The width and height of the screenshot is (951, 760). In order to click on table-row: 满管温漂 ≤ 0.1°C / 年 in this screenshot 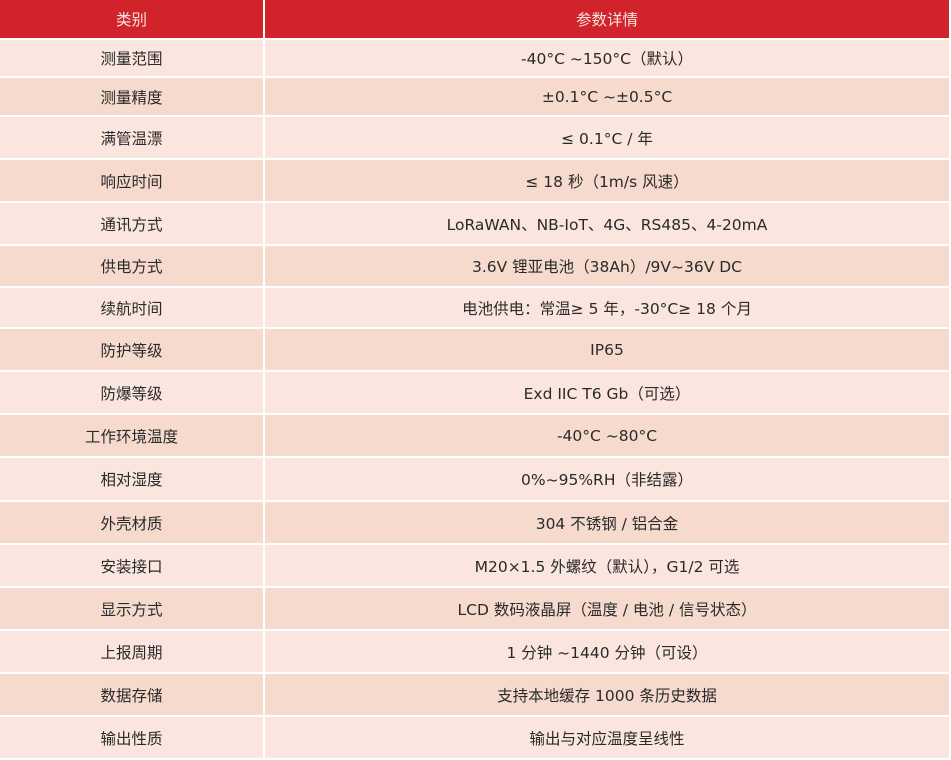, I will do `click(474, 137)`.